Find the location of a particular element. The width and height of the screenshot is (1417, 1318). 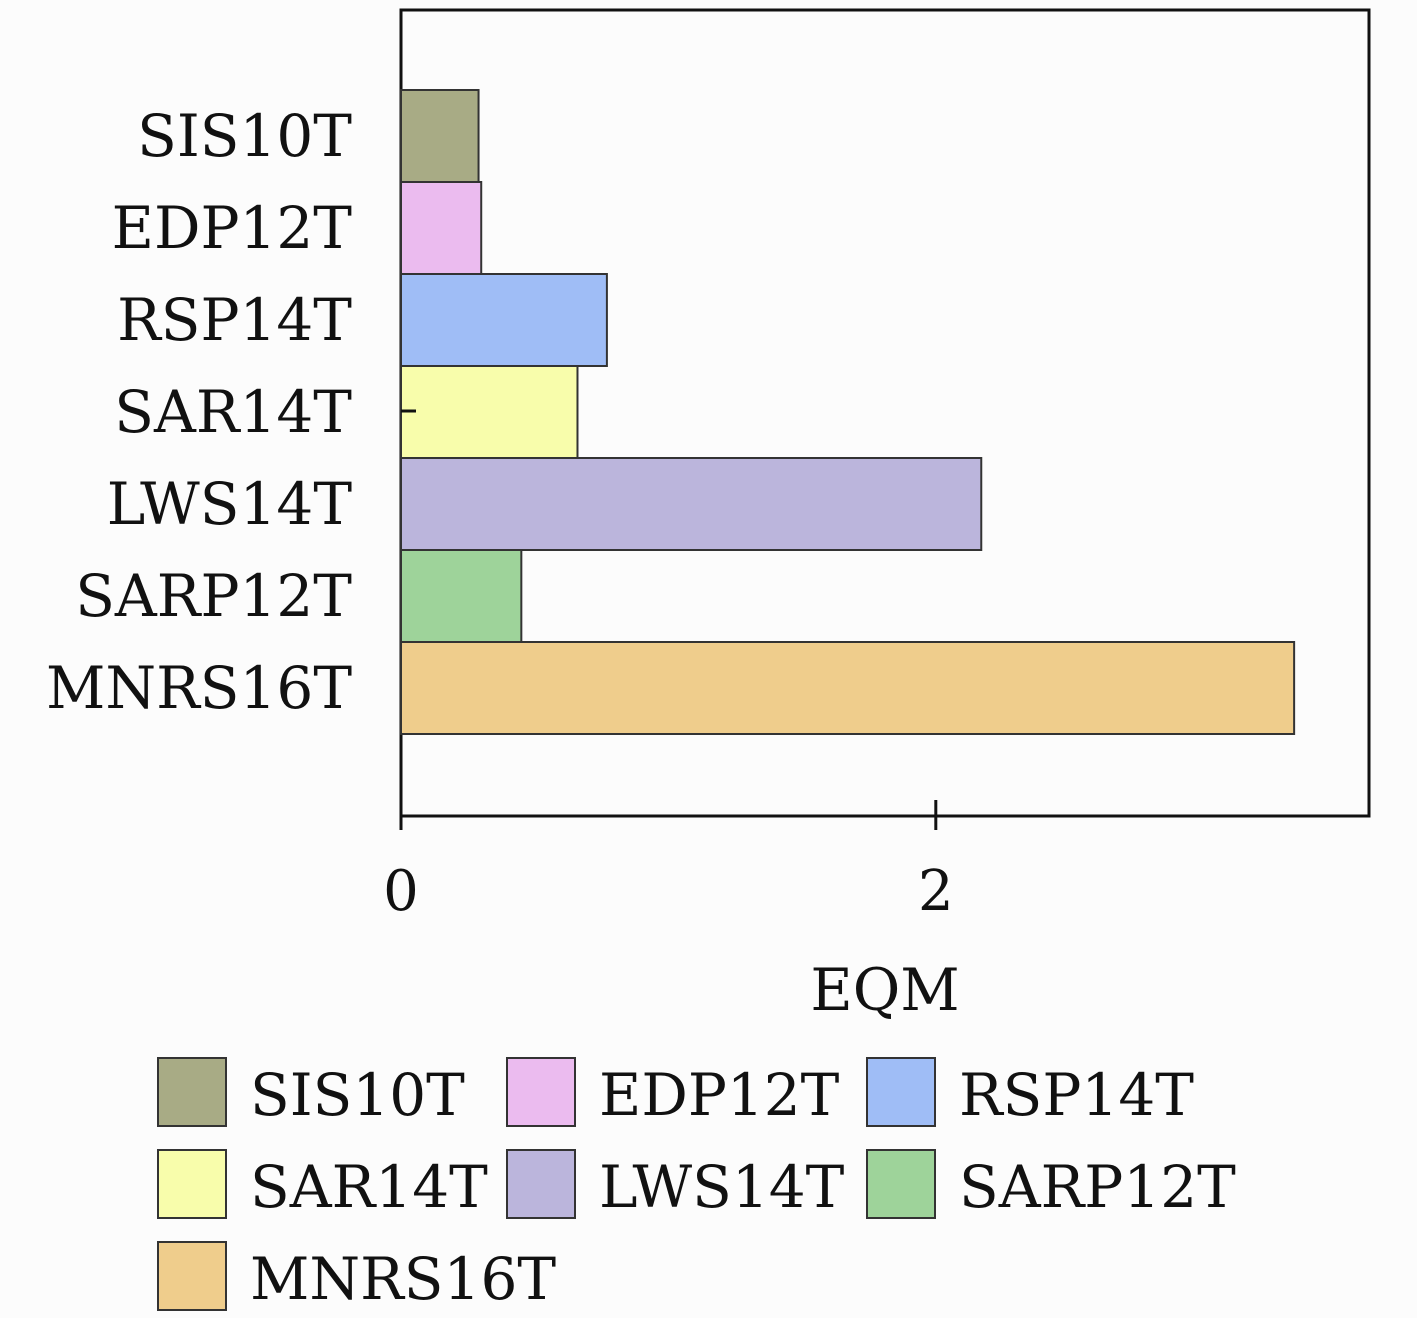

bar-mnrs16t is located at coordinates (848, 688).